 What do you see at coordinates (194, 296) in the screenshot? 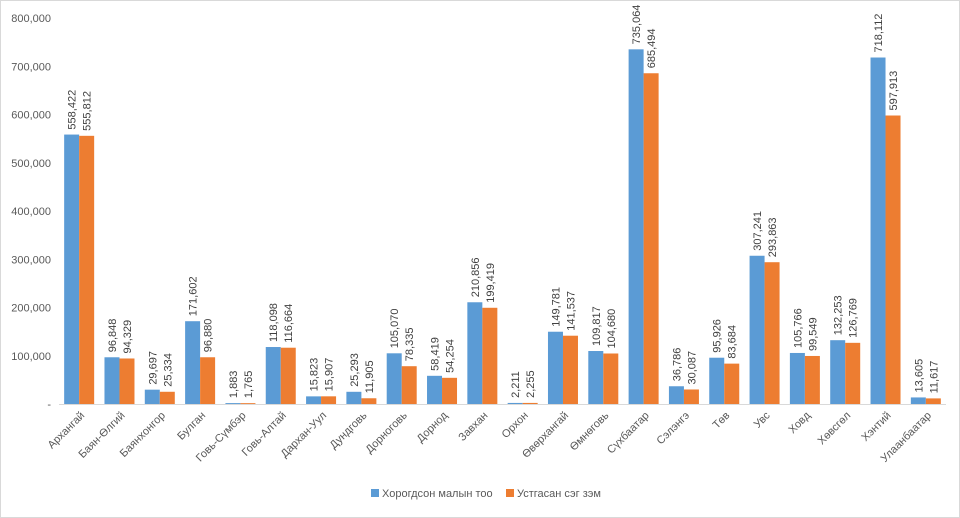
I see `data-label: 171,602` at bounding box center [194, 296].